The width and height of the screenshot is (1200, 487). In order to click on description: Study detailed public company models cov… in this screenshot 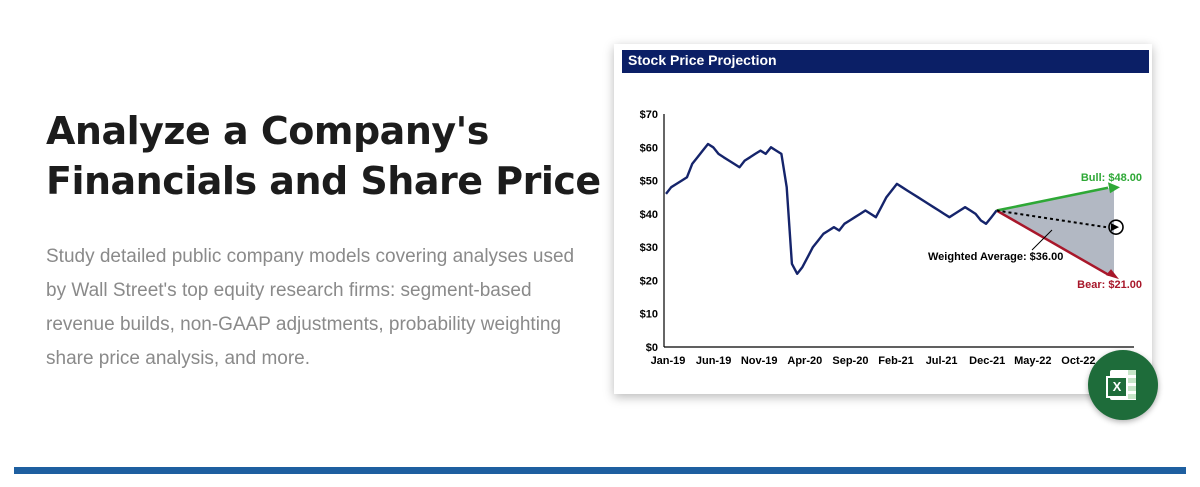, I will do `click(310, 307)`.